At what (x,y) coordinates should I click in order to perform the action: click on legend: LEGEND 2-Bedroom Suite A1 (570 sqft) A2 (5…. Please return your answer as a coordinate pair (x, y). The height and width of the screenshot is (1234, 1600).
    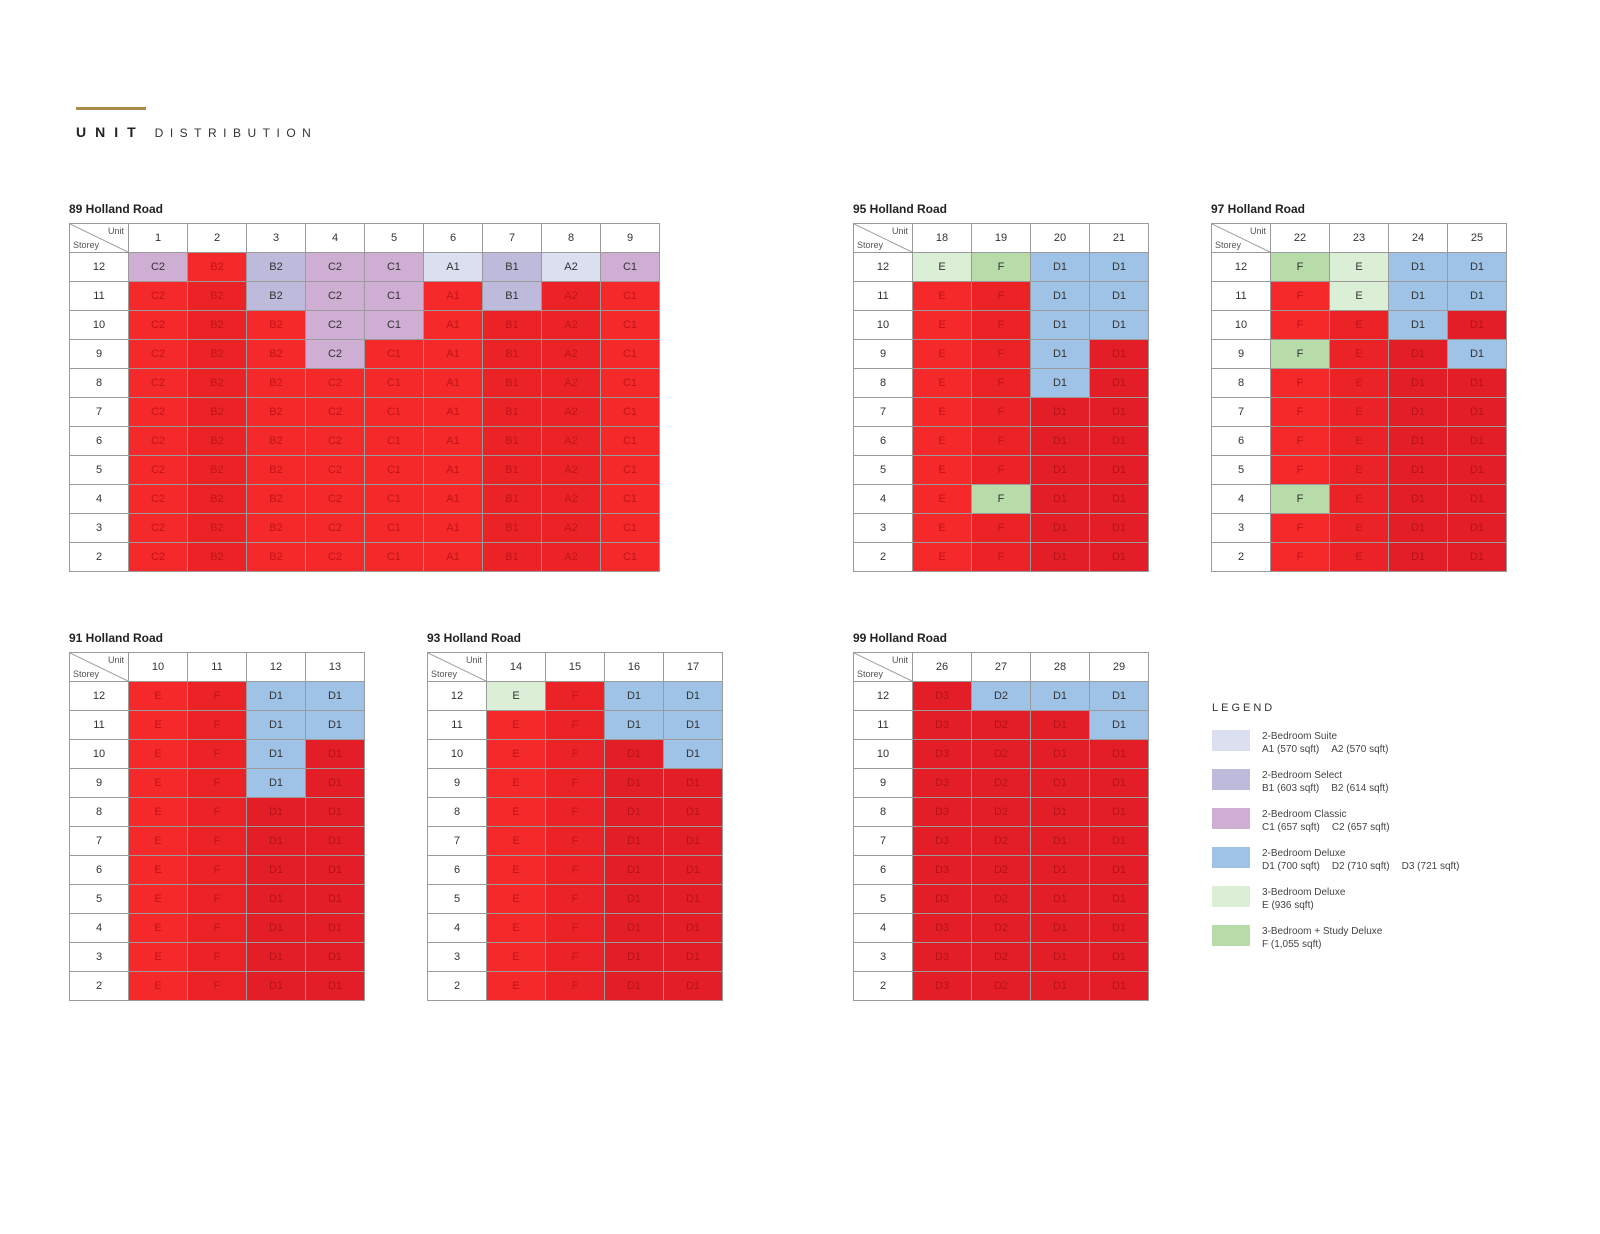
    Looking at the image, I should click on (1341, 833).